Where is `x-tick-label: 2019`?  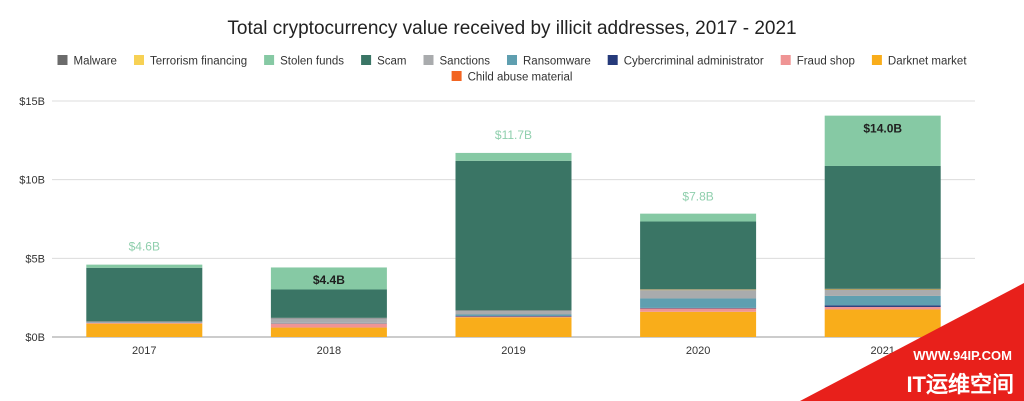
x-tick-label: 2019 is located at coordinates (513, 351).